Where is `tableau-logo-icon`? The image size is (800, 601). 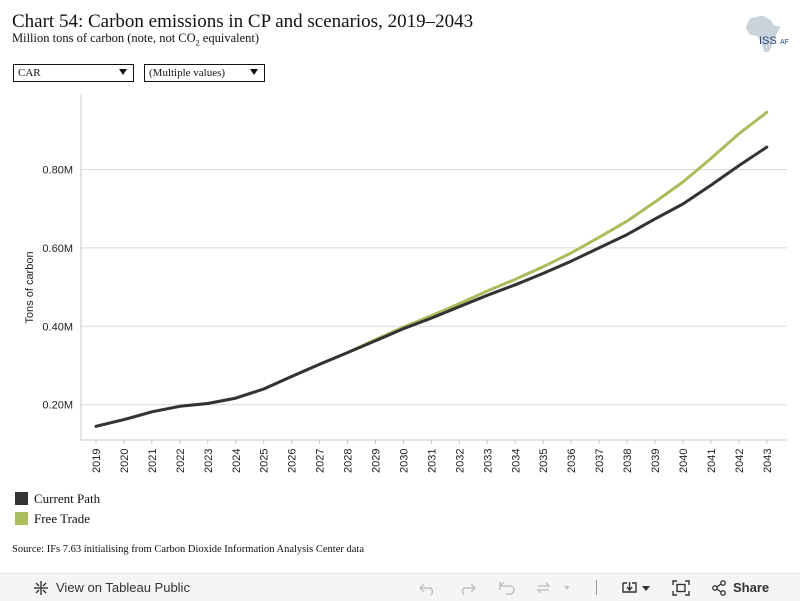 tableau-logo-icon is located at coordinates (41, 588).